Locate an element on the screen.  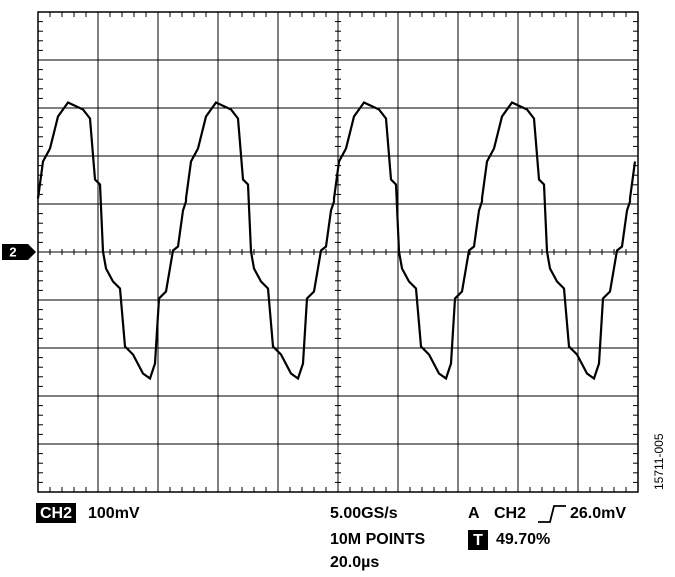
trigger-badge is located at coordinates (478, 540).